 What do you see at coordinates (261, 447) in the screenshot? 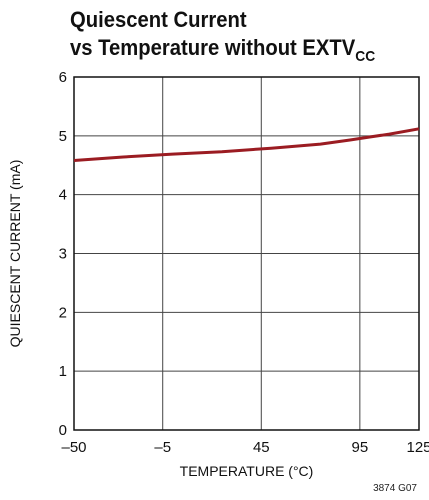
I see `x-tick-label: 45` at bounding box center [261, 447].